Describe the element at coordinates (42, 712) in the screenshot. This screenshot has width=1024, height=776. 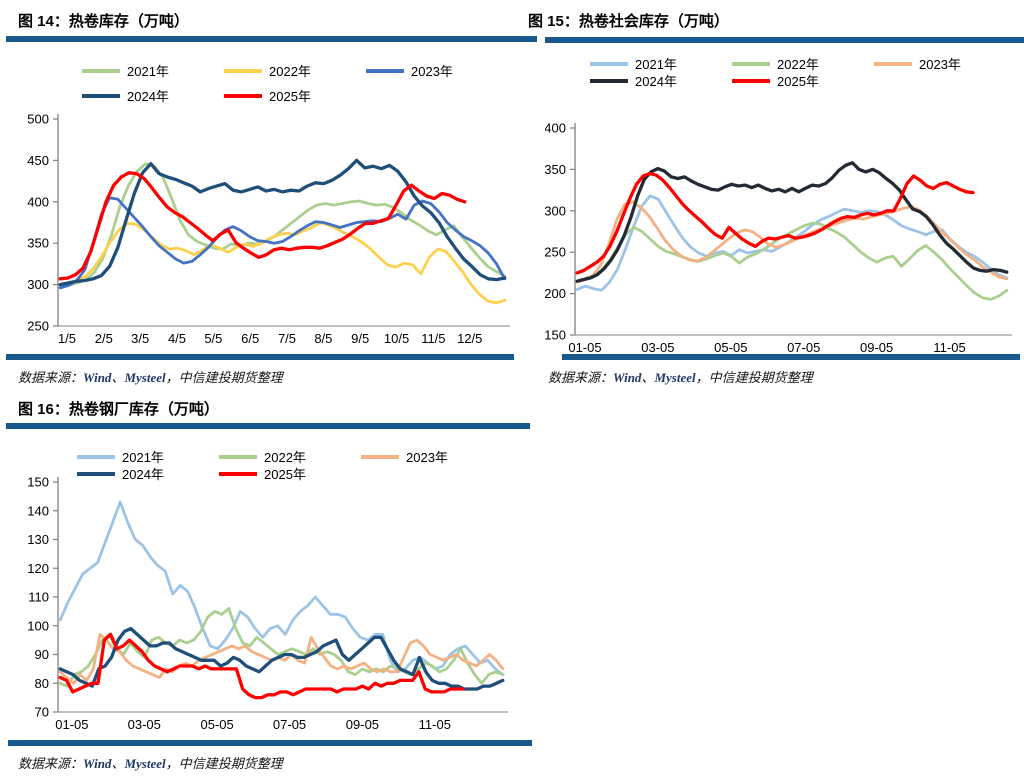
I see `y-tick-label: 70` at that location.